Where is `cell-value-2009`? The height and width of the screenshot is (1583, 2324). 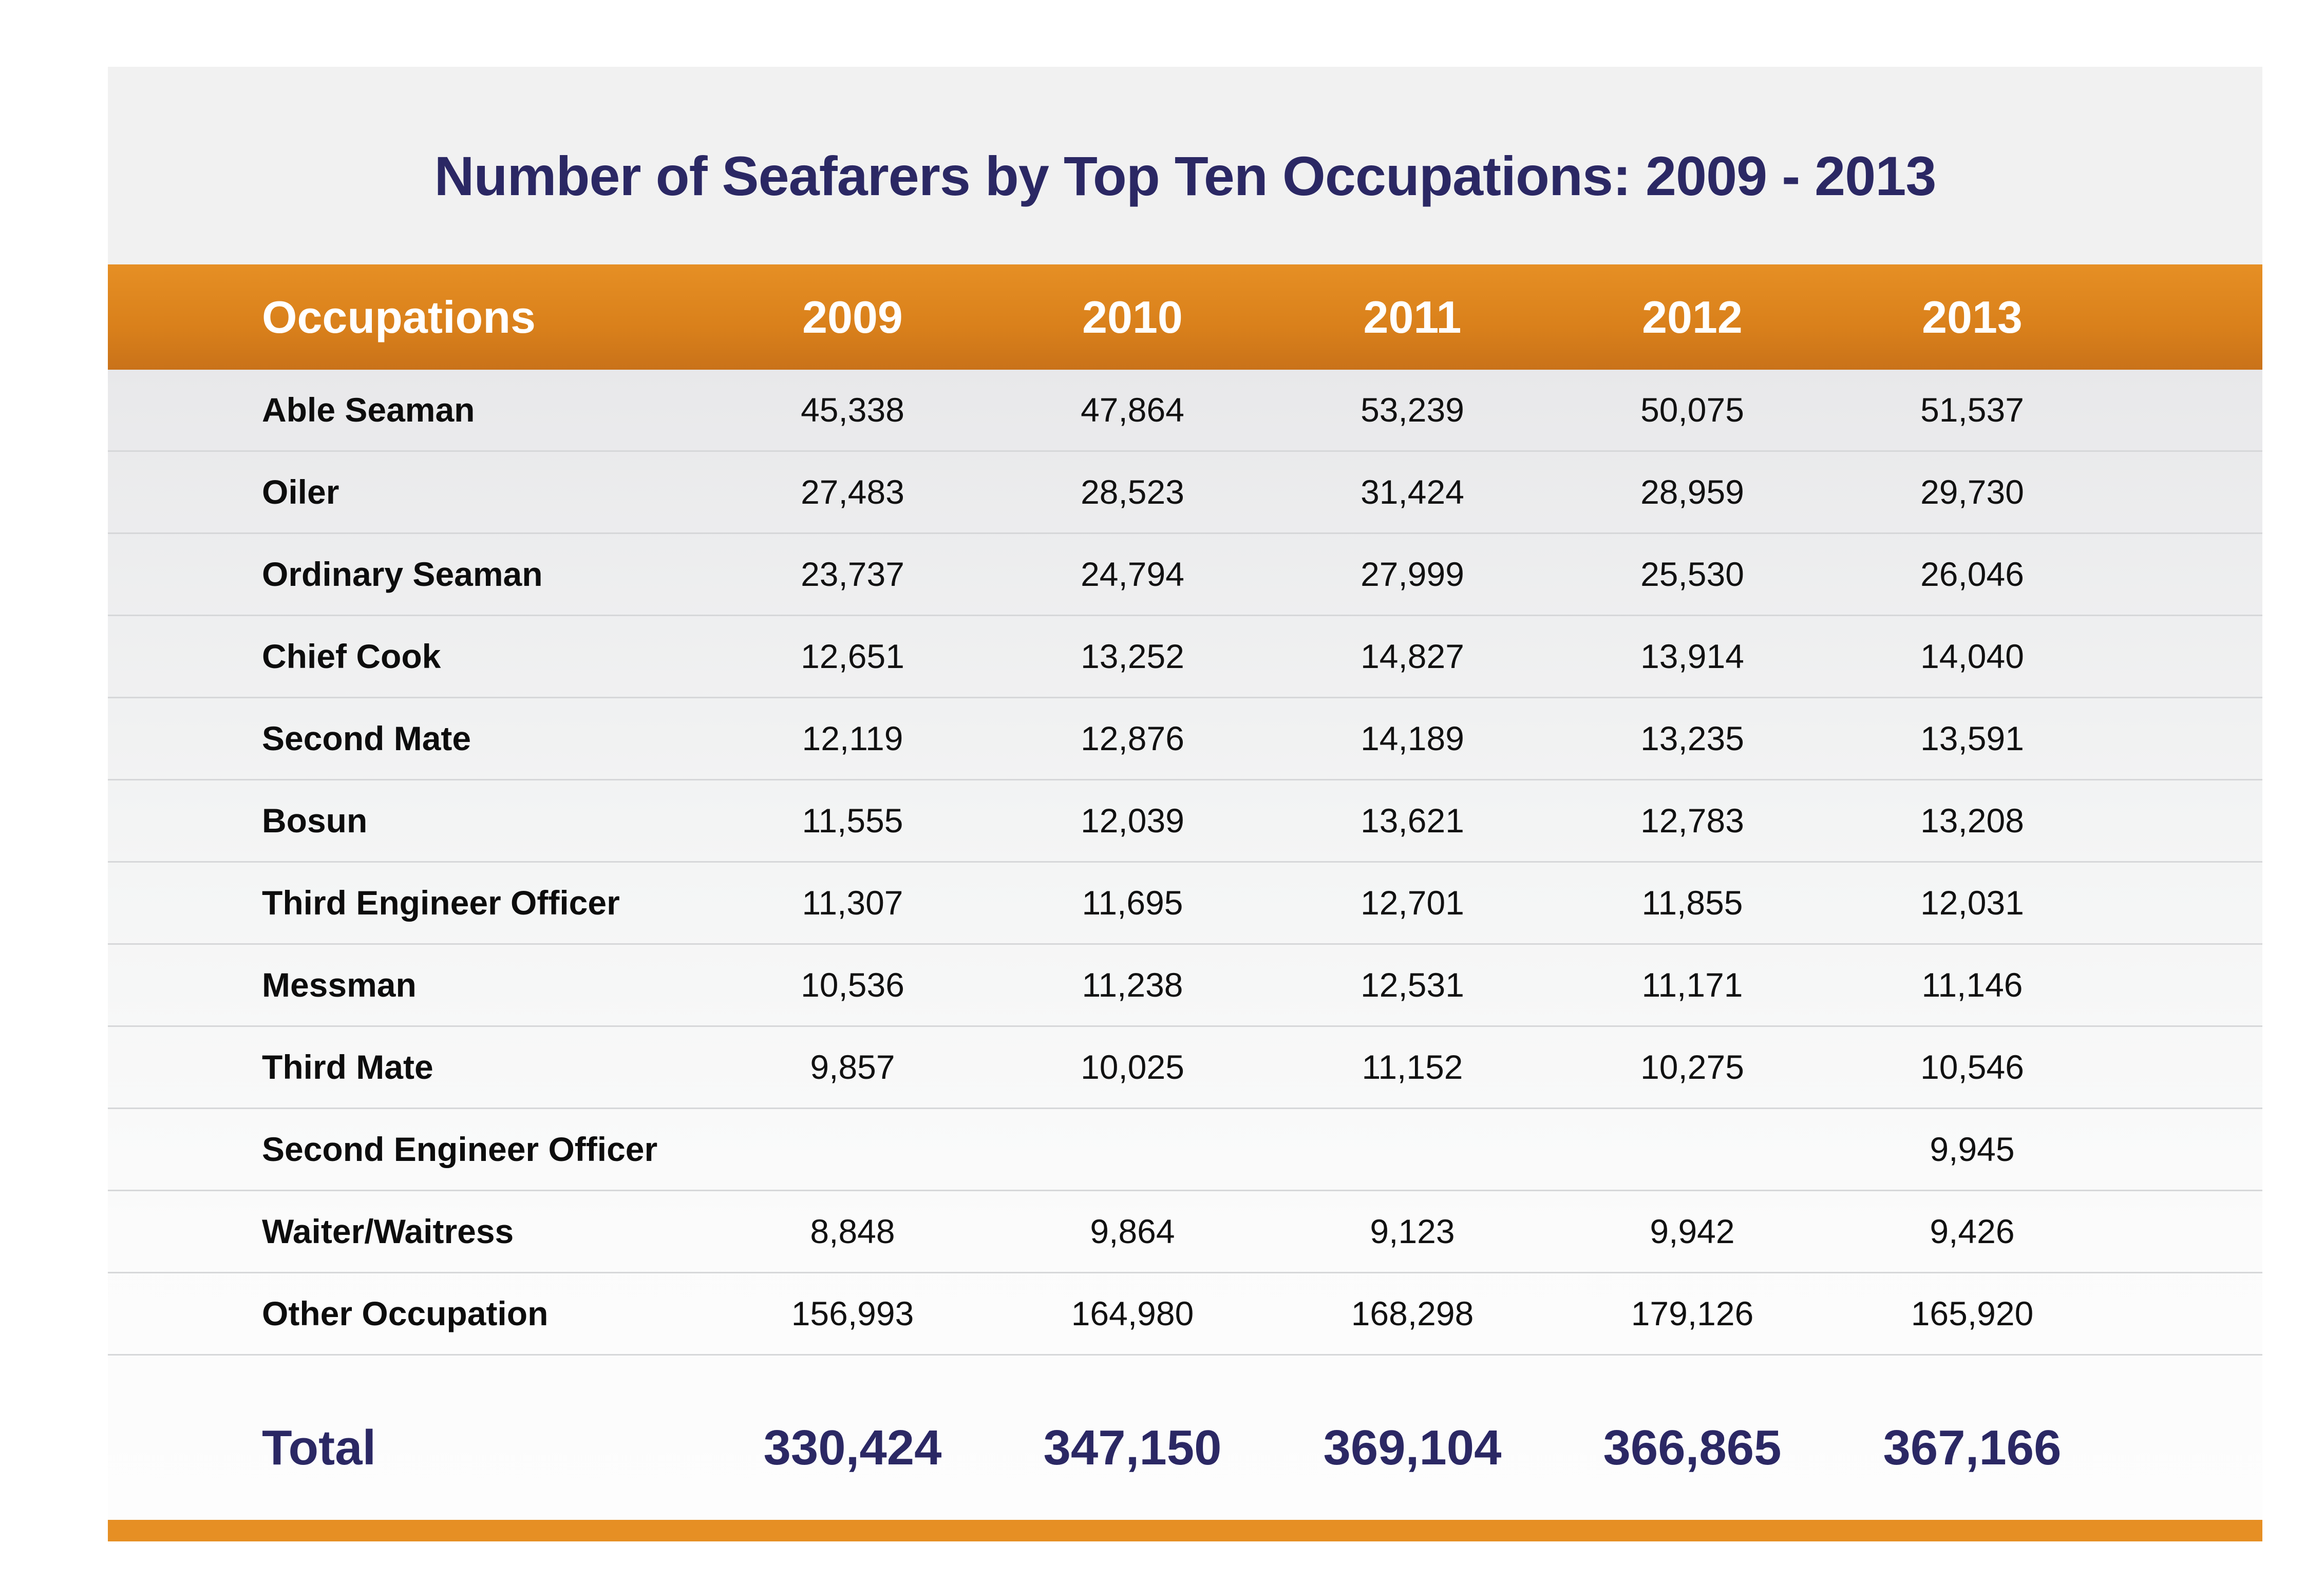 cell-value-2009 is located at coordinates (852, 1149).